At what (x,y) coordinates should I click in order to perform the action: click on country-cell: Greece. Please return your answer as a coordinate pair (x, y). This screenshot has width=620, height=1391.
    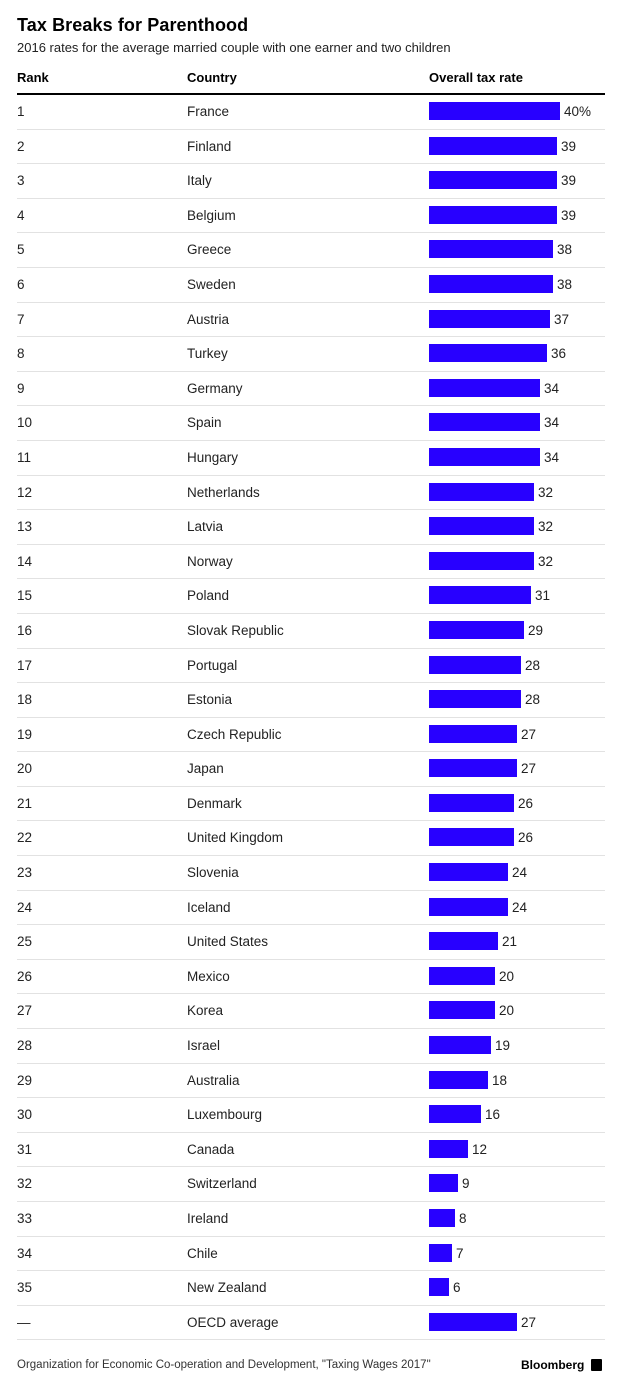
    Looking at the image, I should click on (209, 250).